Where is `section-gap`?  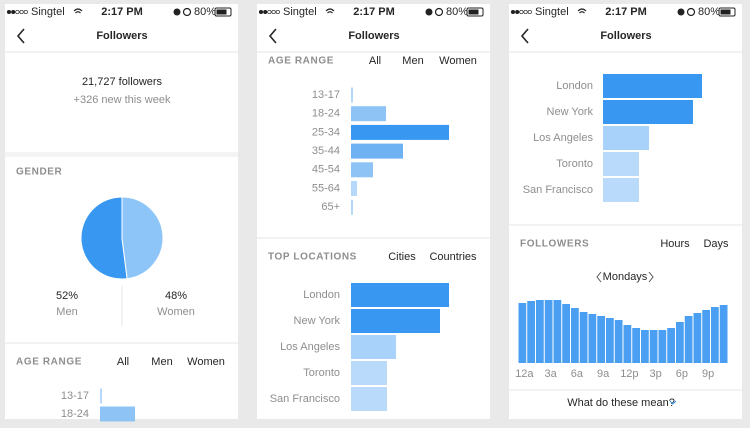
section-gap is located at coordinates (121, 154).